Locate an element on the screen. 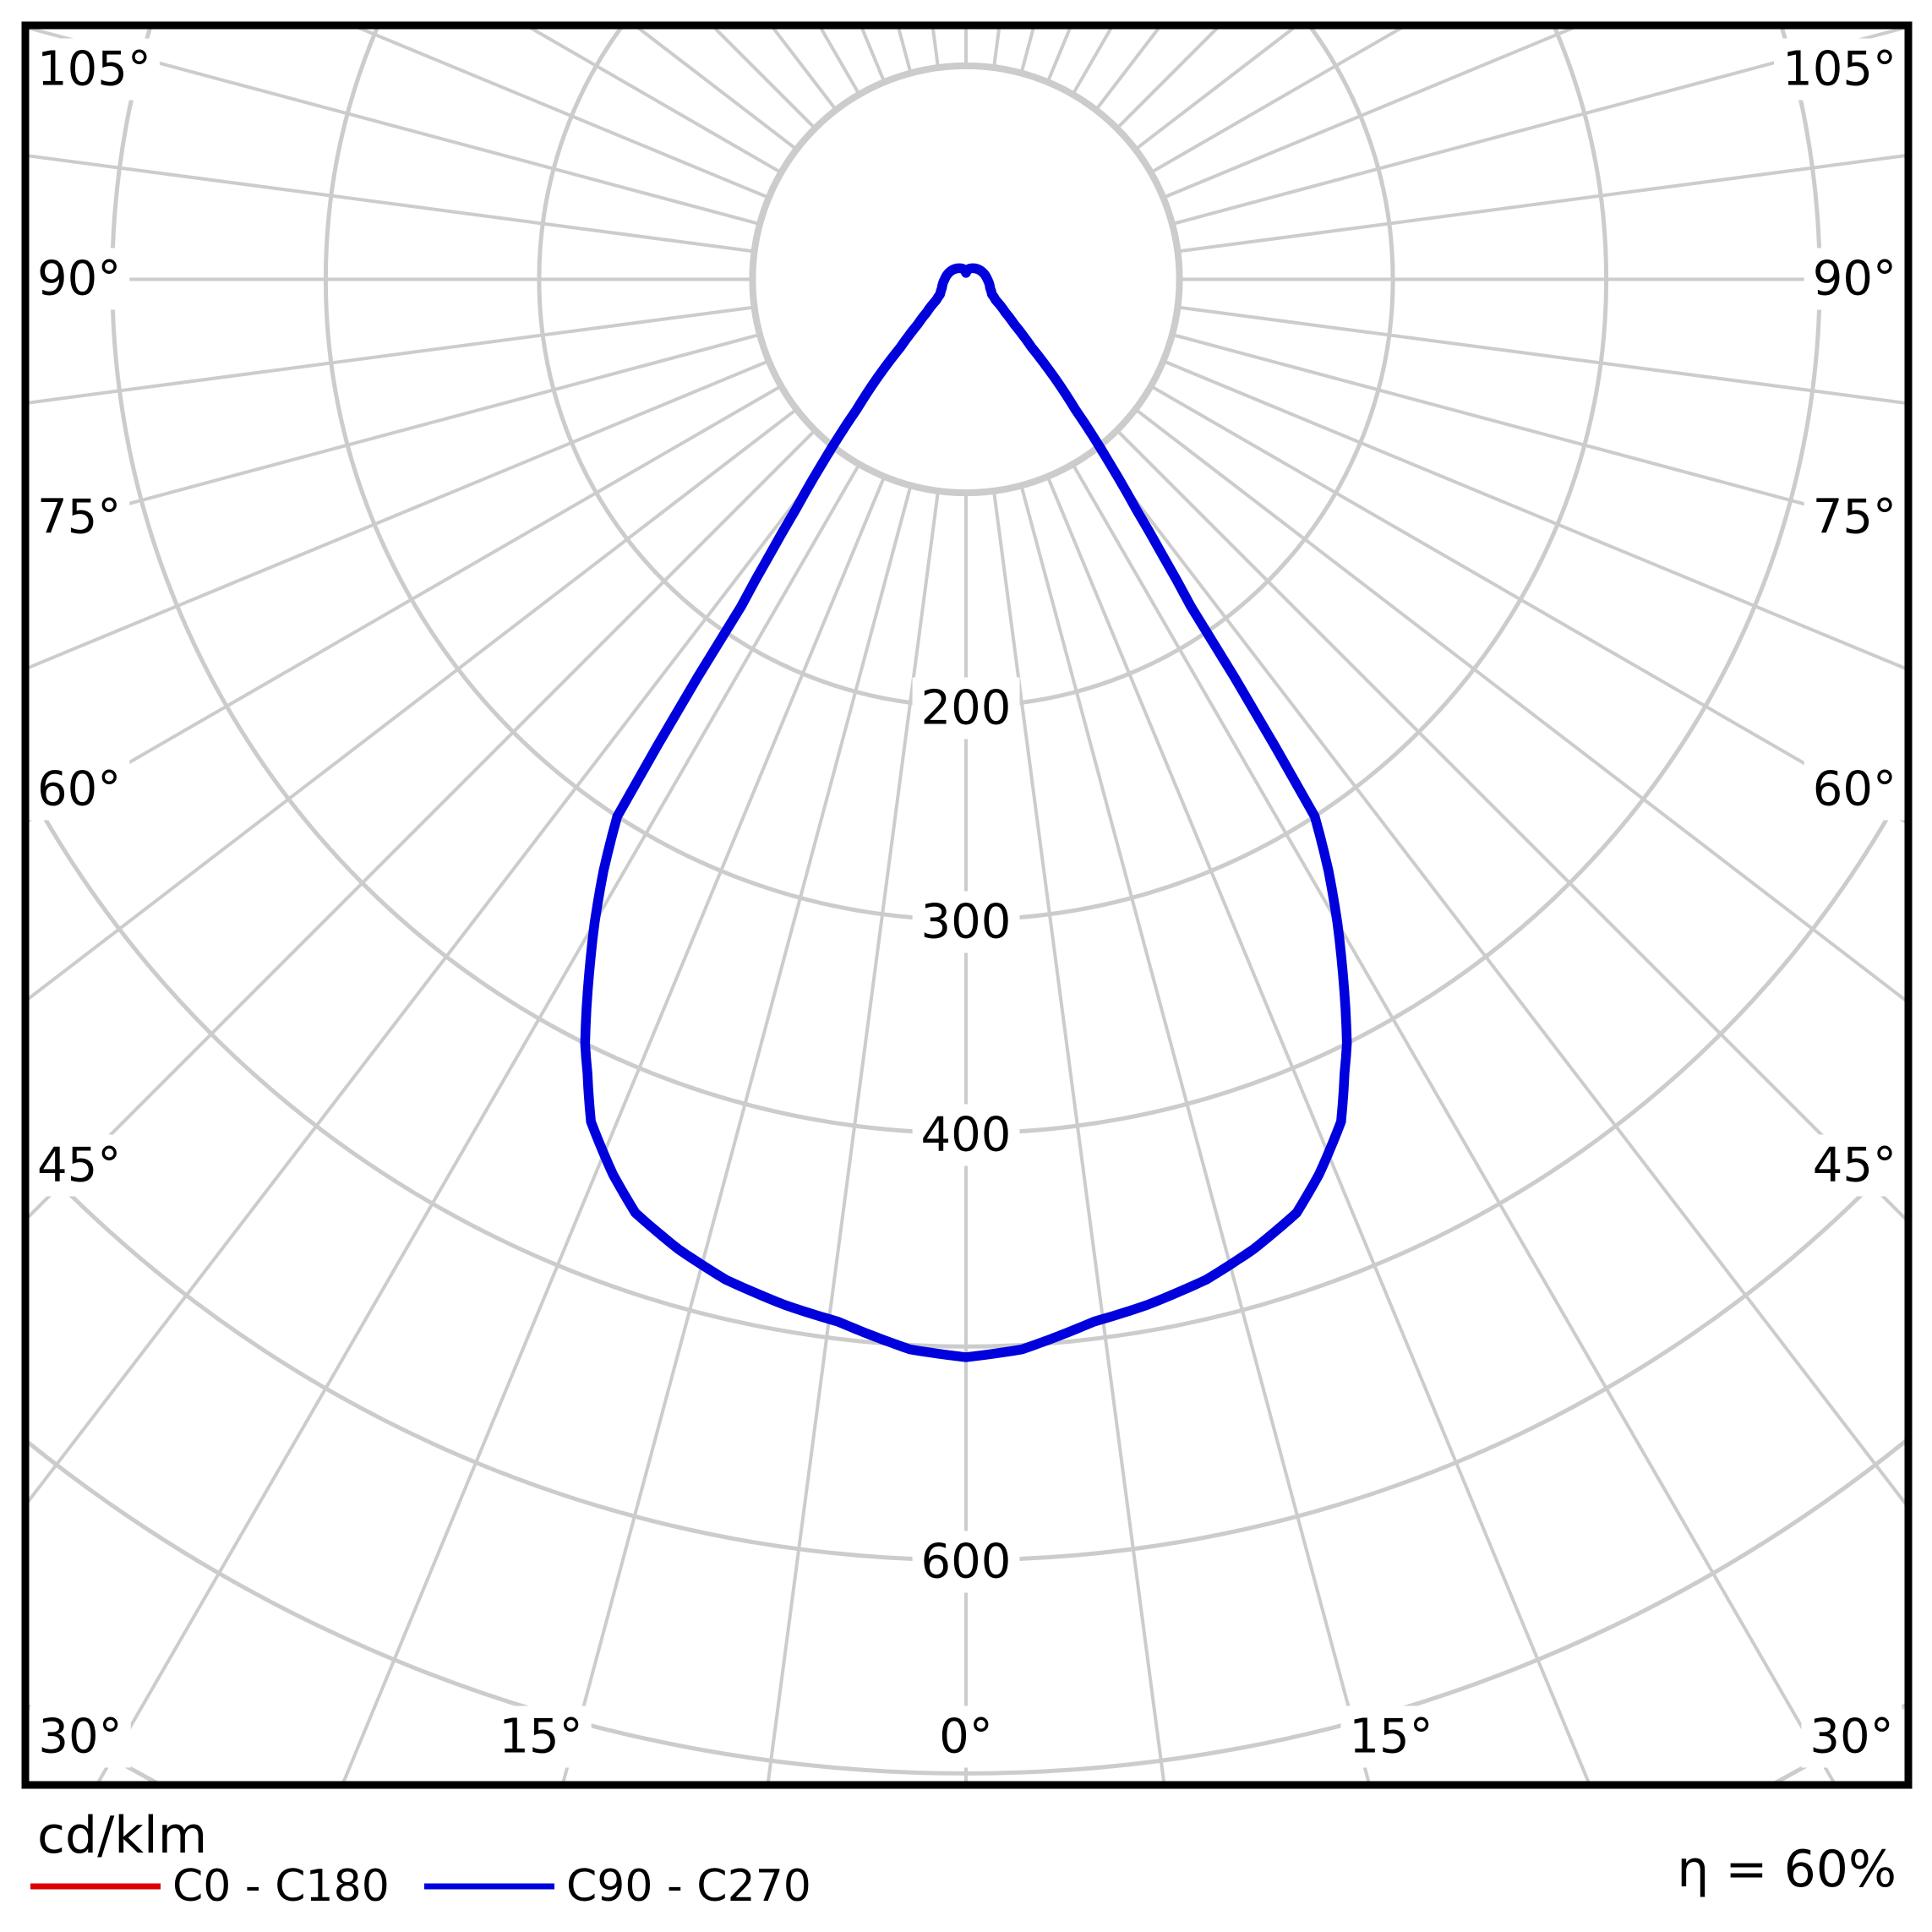 This screenshot has width=1932, height=1932. angle-label-right-105: 105° is located at coordinates (1839, 69).